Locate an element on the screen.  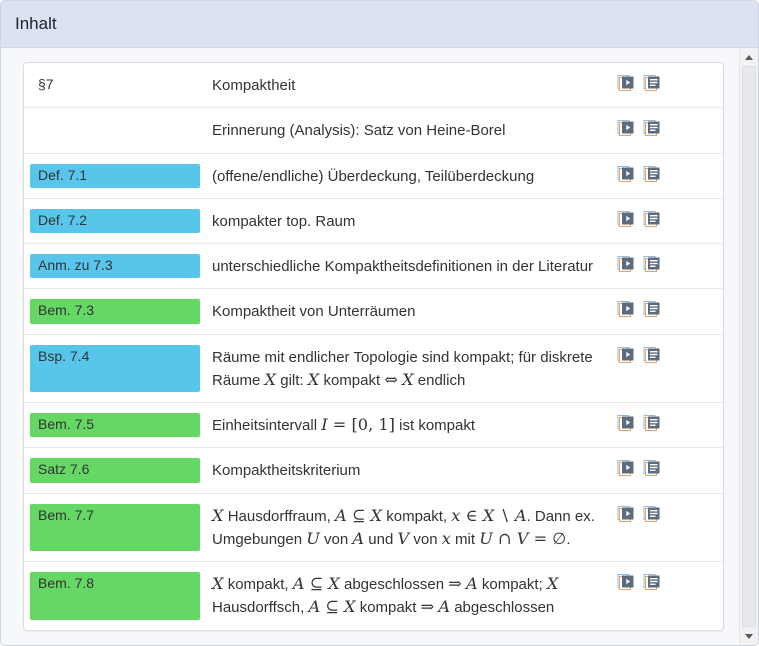
item-label: §7 is located at coordinates (46, 84).